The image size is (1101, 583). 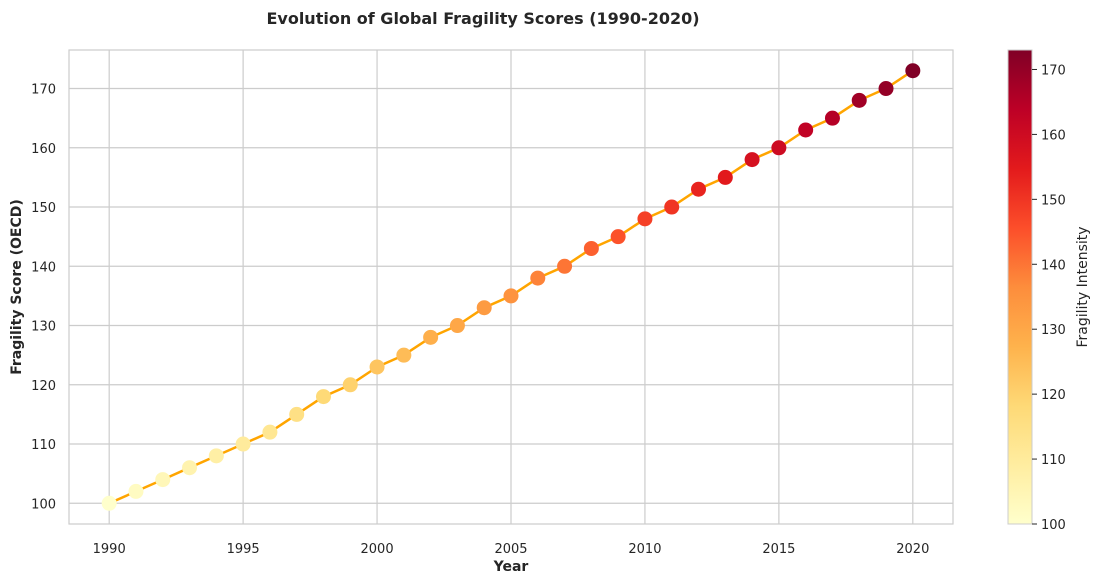 What do you see at coordinates (1053, 330) in the screenshot?
I see `colorbar-tick-label: 130` at bounding box center [1053, 330].